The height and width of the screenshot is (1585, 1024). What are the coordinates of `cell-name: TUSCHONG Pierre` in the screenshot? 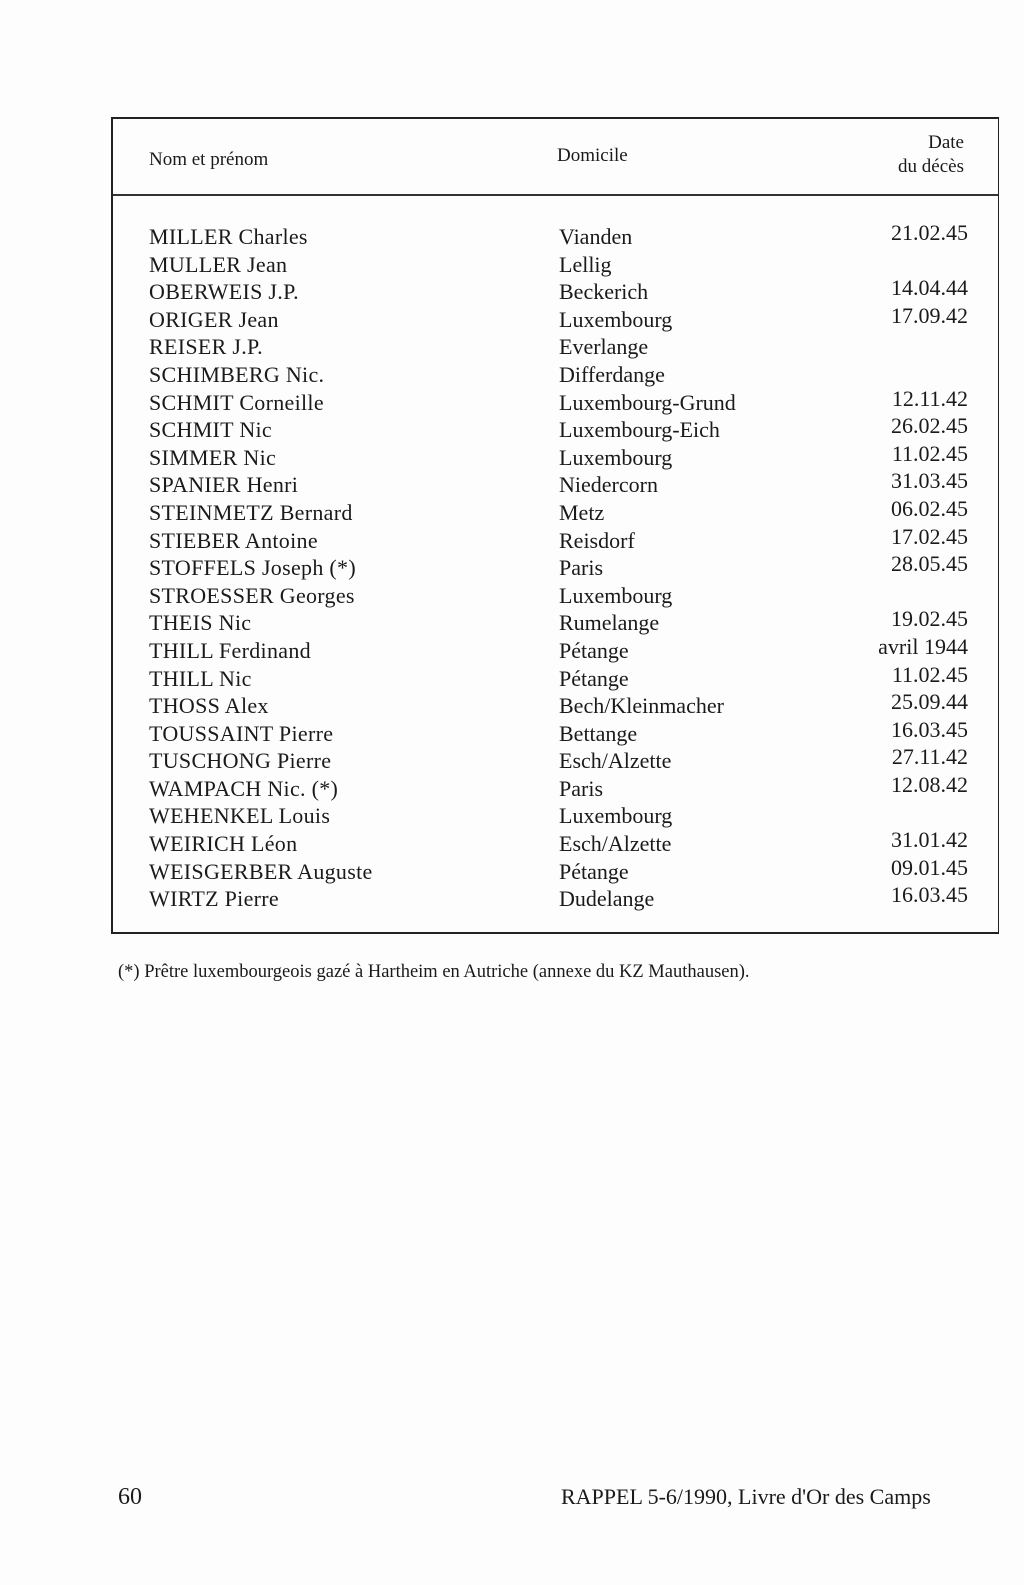 It's located at (240, 761).